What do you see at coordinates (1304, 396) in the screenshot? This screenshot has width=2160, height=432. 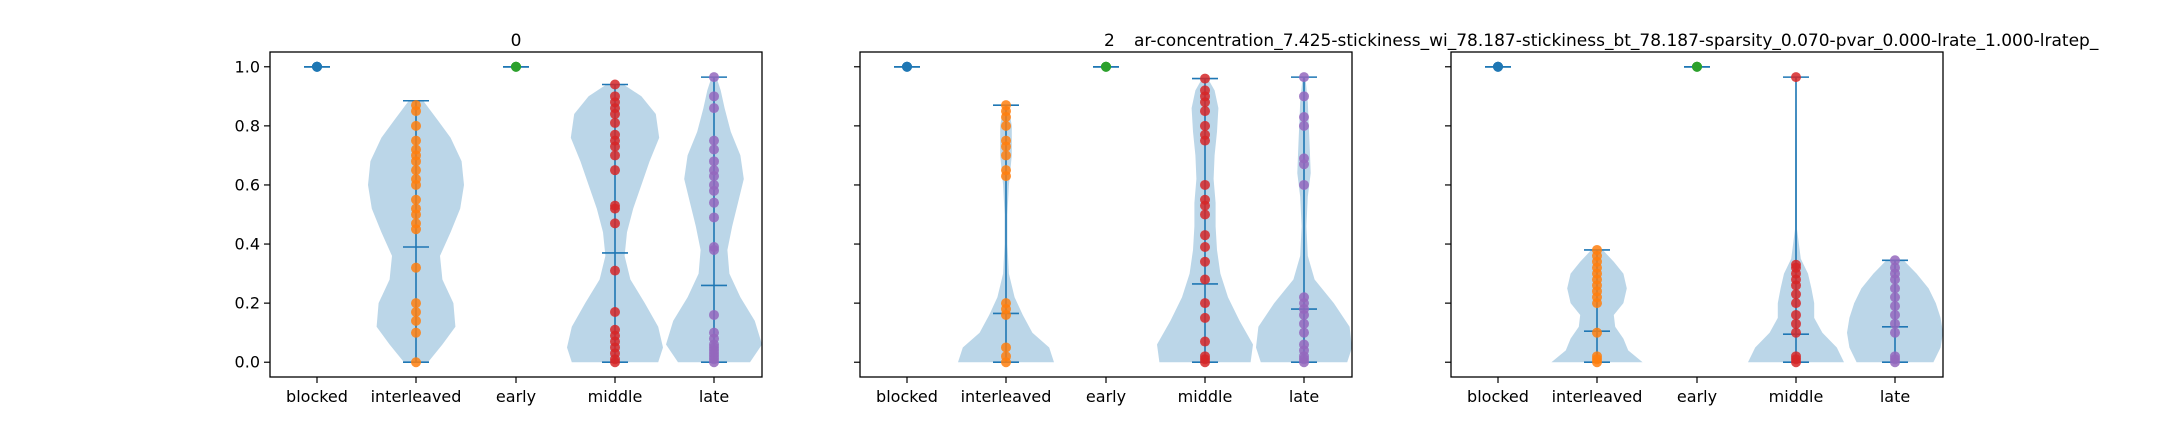 I see `x-tick-label-late: late` at bounding box center [1304, 396].